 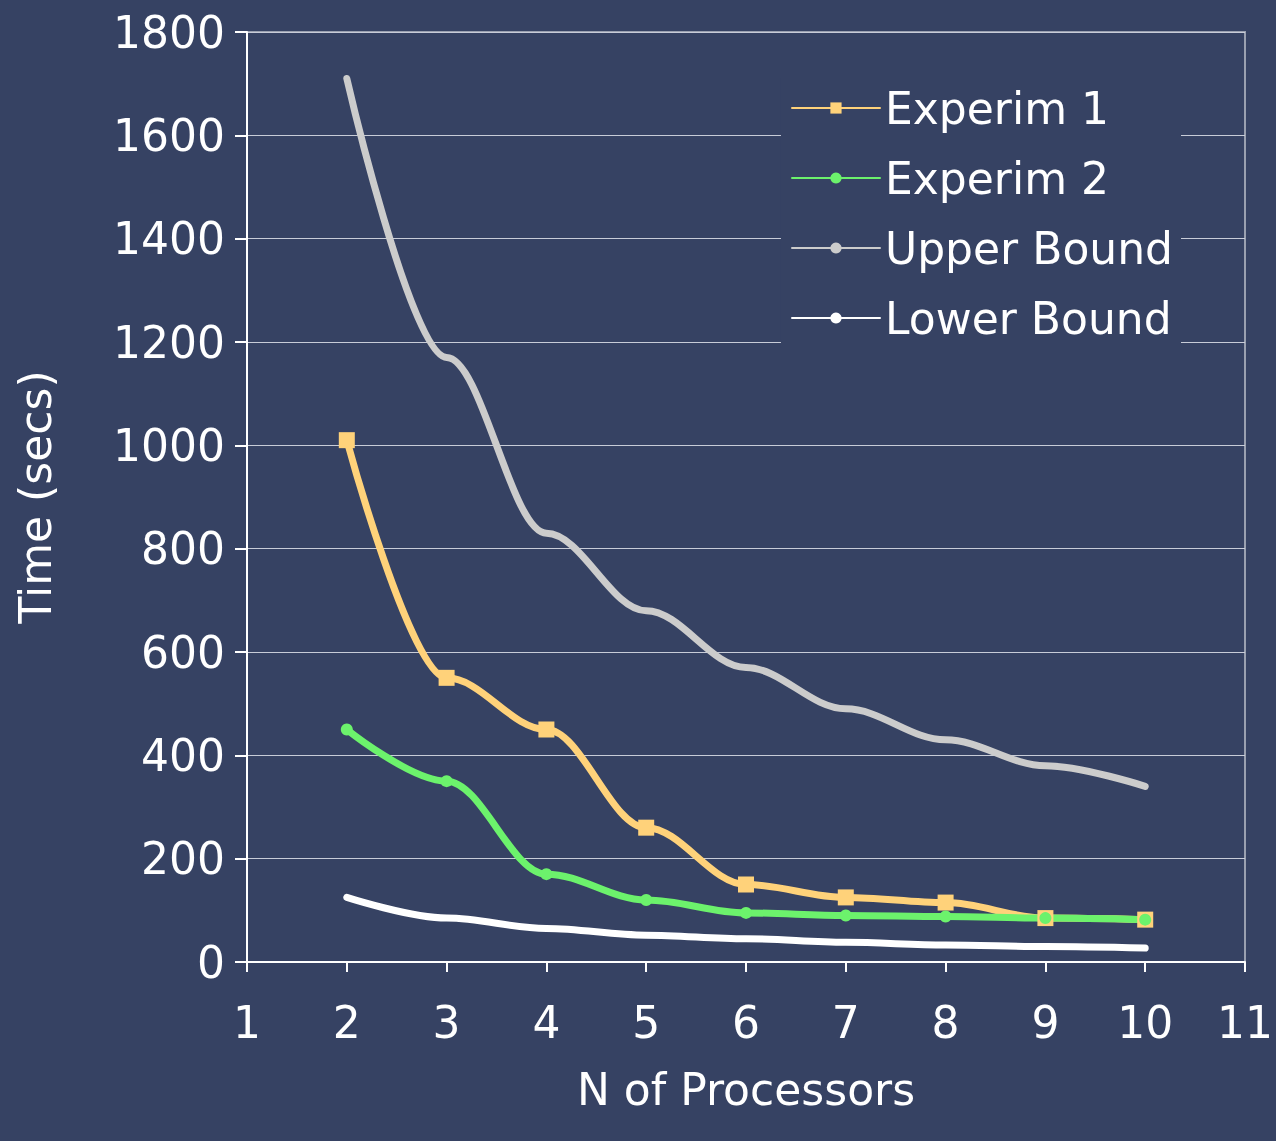 What do you see at coordinates (1145, 1022) in the screenshot?
I see `x-tick-label: 10` at bounding box center [1145, 1022].